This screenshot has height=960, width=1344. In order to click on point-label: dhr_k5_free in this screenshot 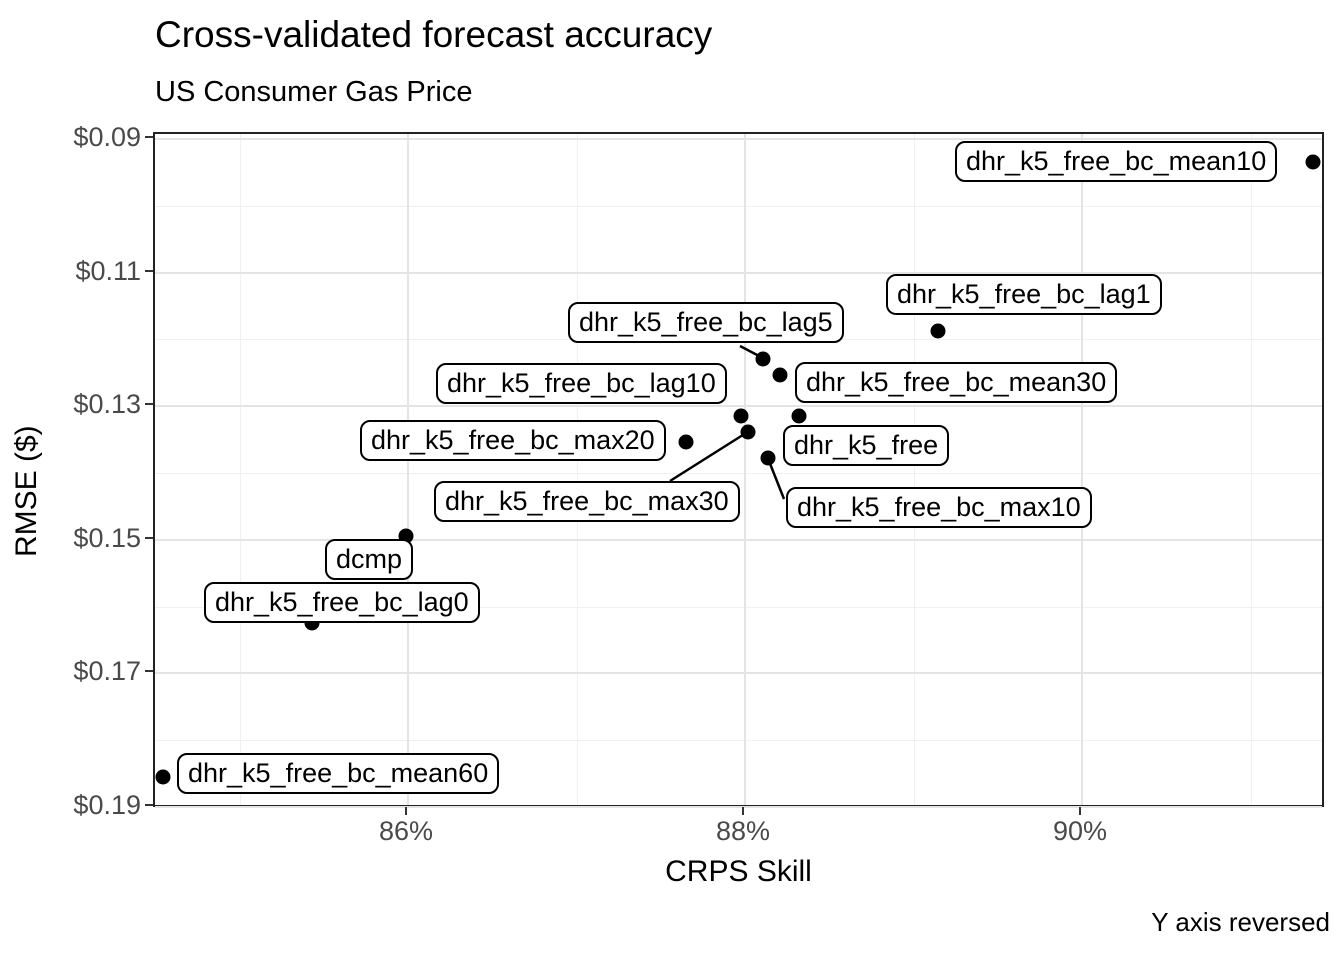, I will do `click(866, 445)`.